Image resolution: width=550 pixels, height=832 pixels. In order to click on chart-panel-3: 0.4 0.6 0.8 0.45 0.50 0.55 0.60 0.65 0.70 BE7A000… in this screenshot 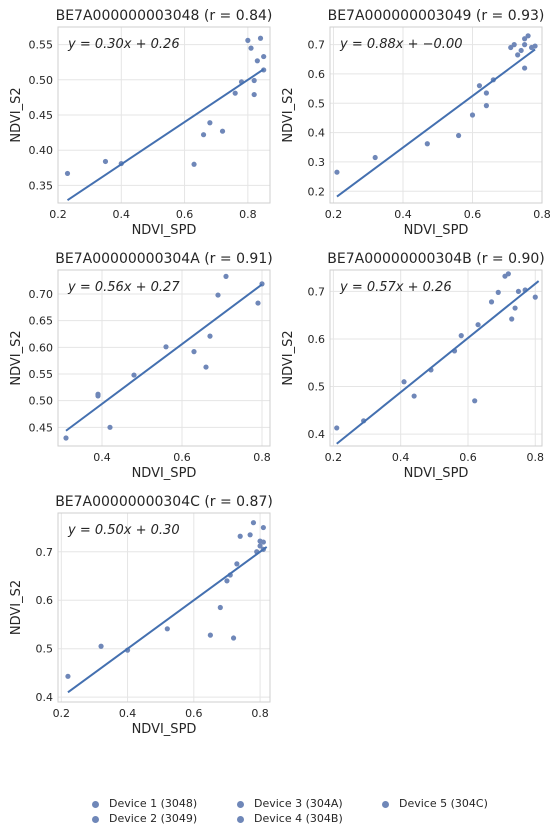, I will do `click(141, 366)`.